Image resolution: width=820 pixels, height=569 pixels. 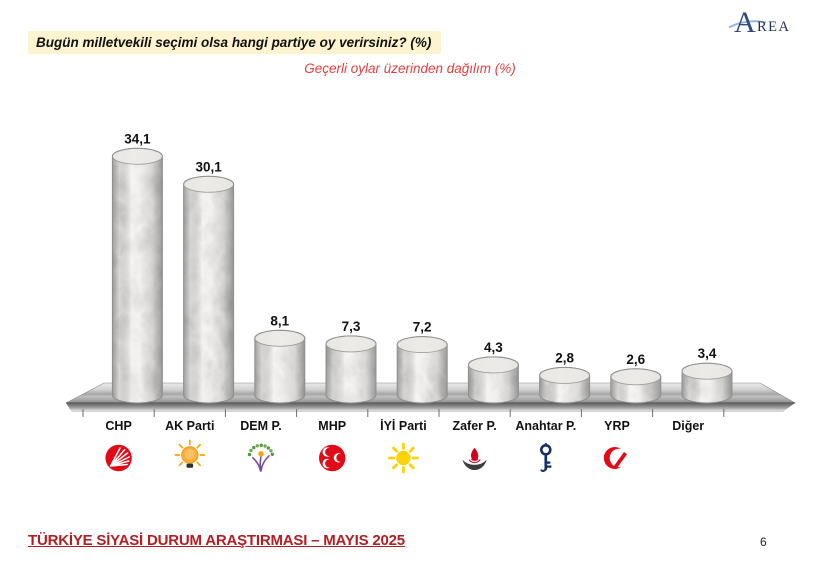 What do you see at coordinates (707, 353) in the screenshot?
I see `value-label-diger: 3,4` at bounding box center [707, 353].